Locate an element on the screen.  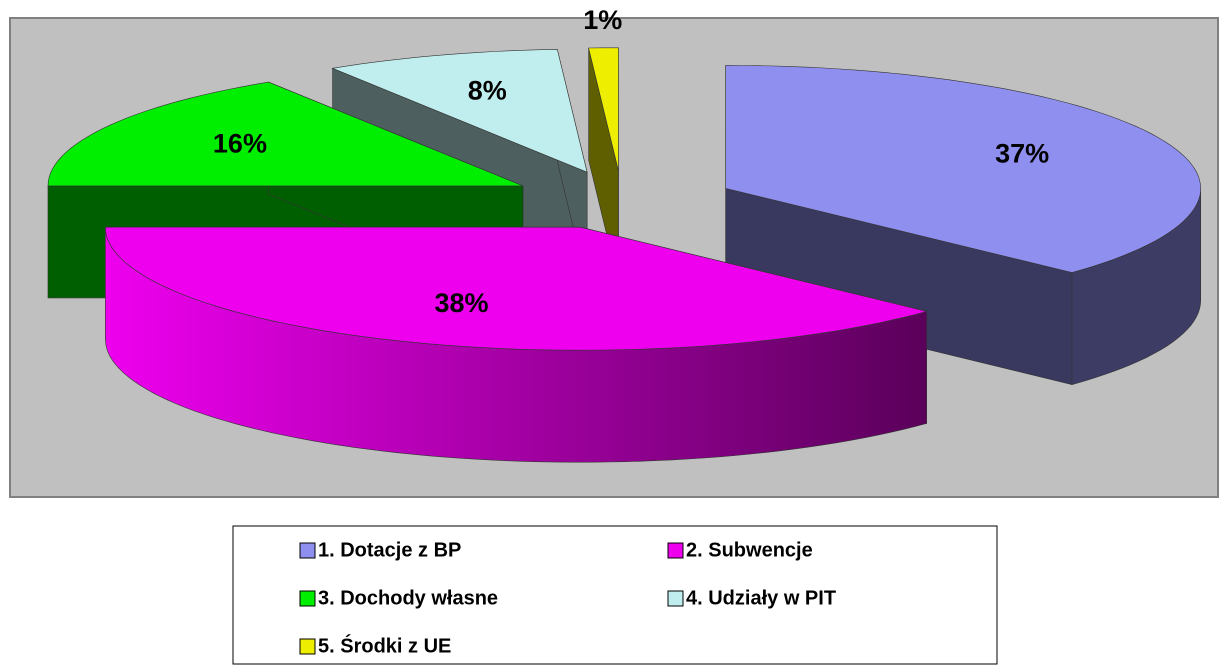
data-label: 37% is located at coordinates (1022, 153).